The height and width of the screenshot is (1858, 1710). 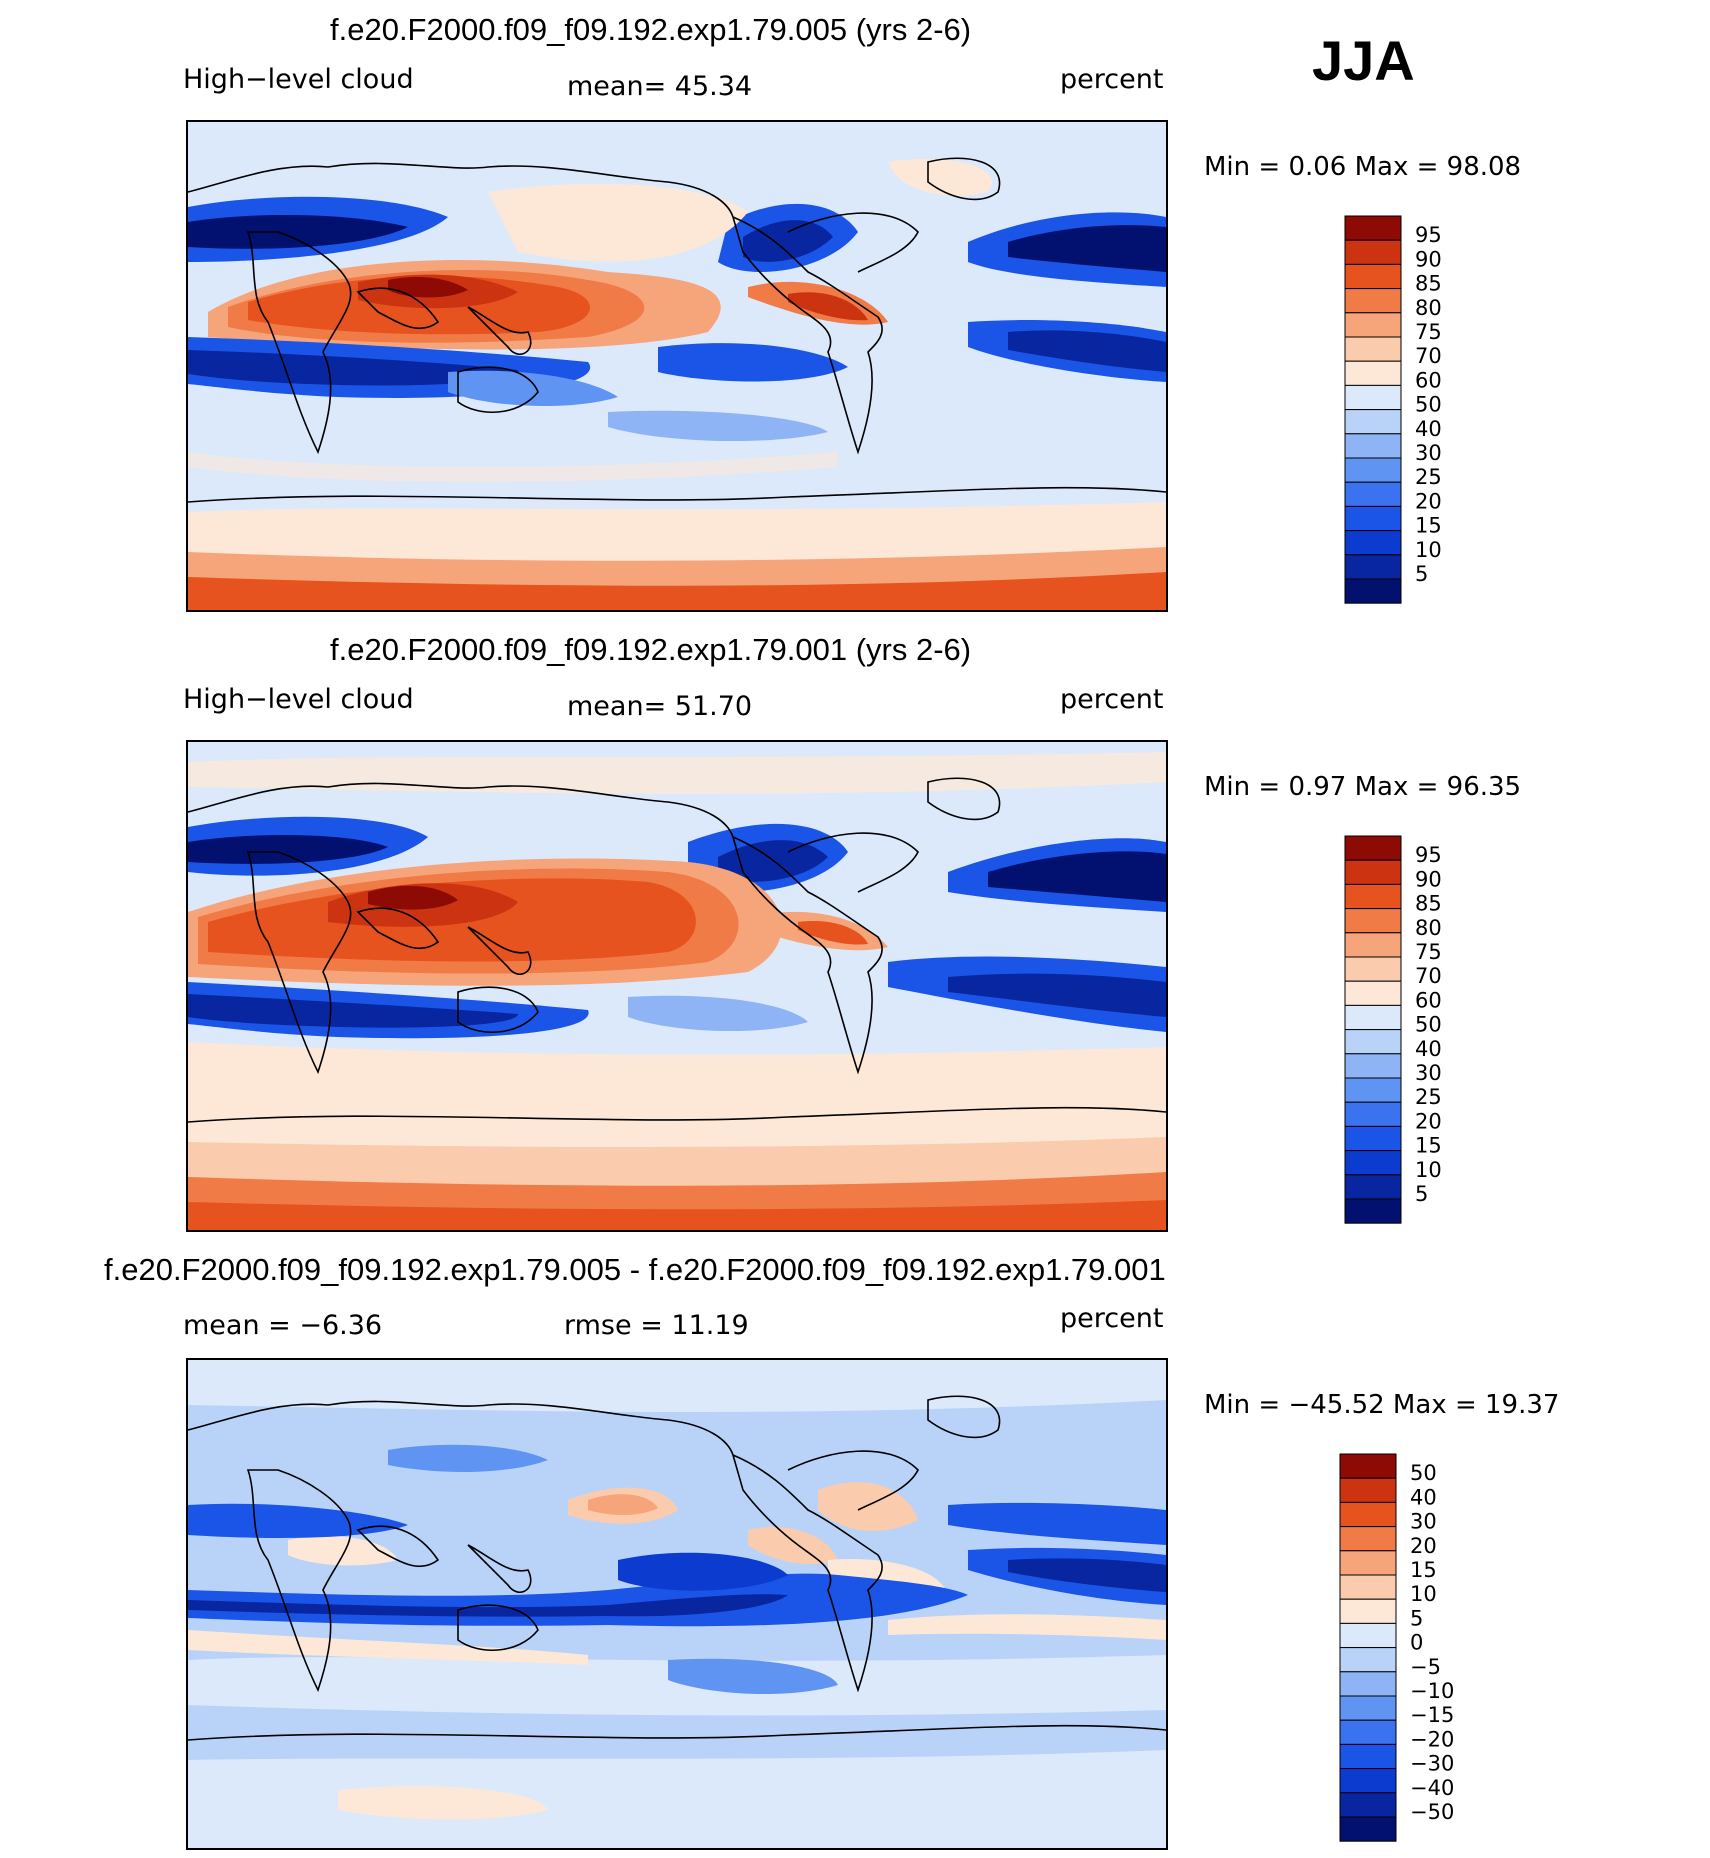 I want to click on panel-1-mean-label: mean= 45.34, so click(x=660, y=86).